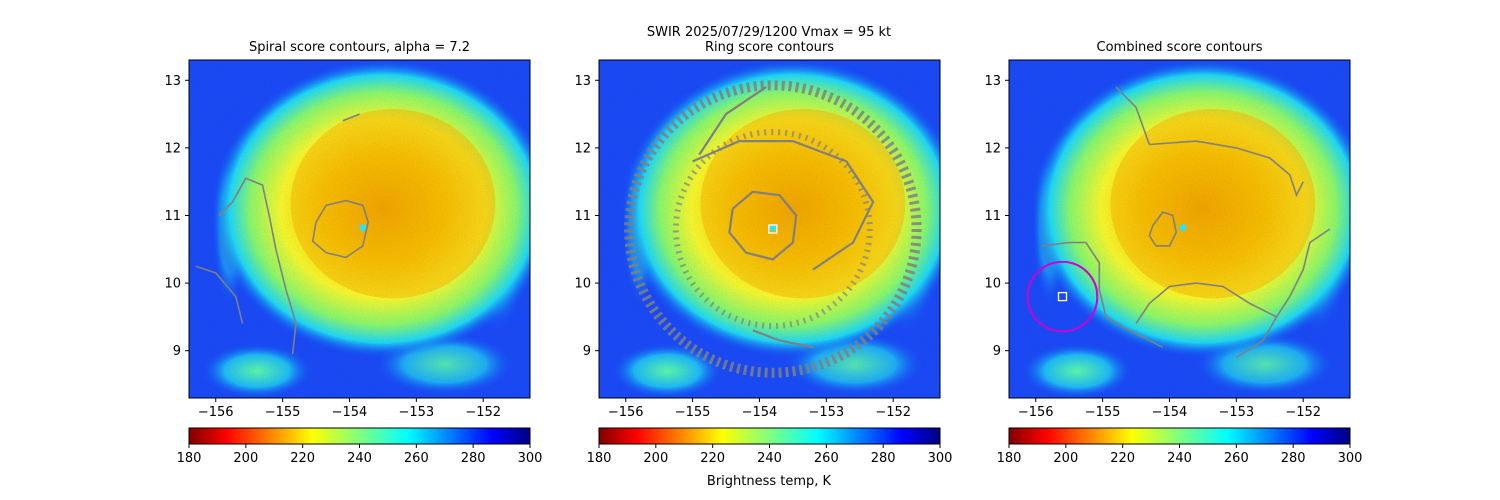 This screenshot has width=1500, height=500. What do you see at coordinates (769, 32) in the screenshot?
I see `suptitle: SWIR 2025/07/29/1200 Vmax = 95 kt` at bounding box center [769, 32].